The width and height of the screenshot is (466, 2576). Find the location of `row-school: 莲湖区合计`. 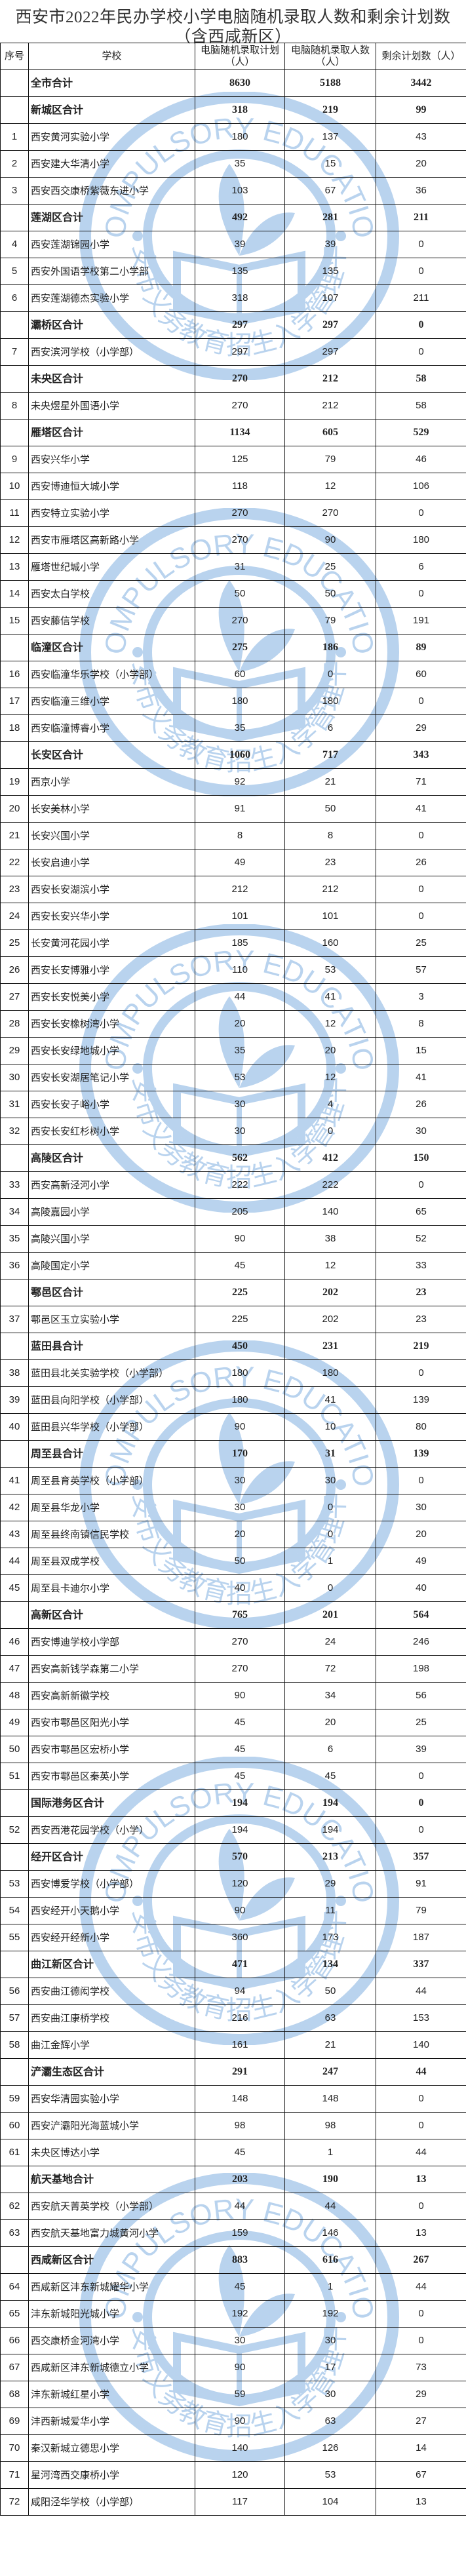

row-school: 莲湖区合计 is located at coordinates (111, 217).